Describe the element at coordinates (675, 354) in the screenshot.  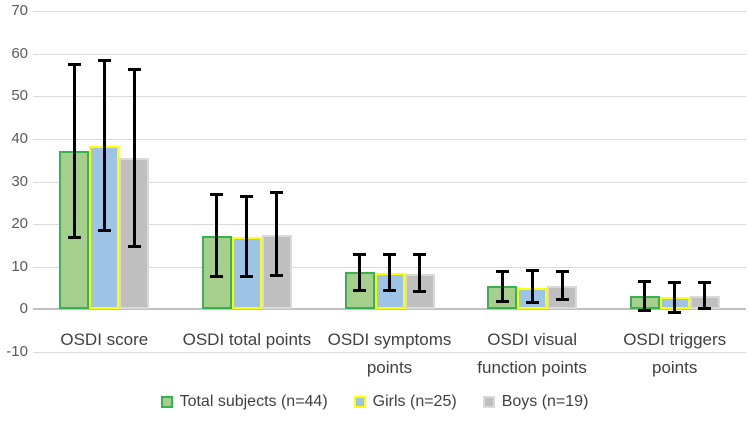
I see `category-label: OSDI triggers points` at that location.